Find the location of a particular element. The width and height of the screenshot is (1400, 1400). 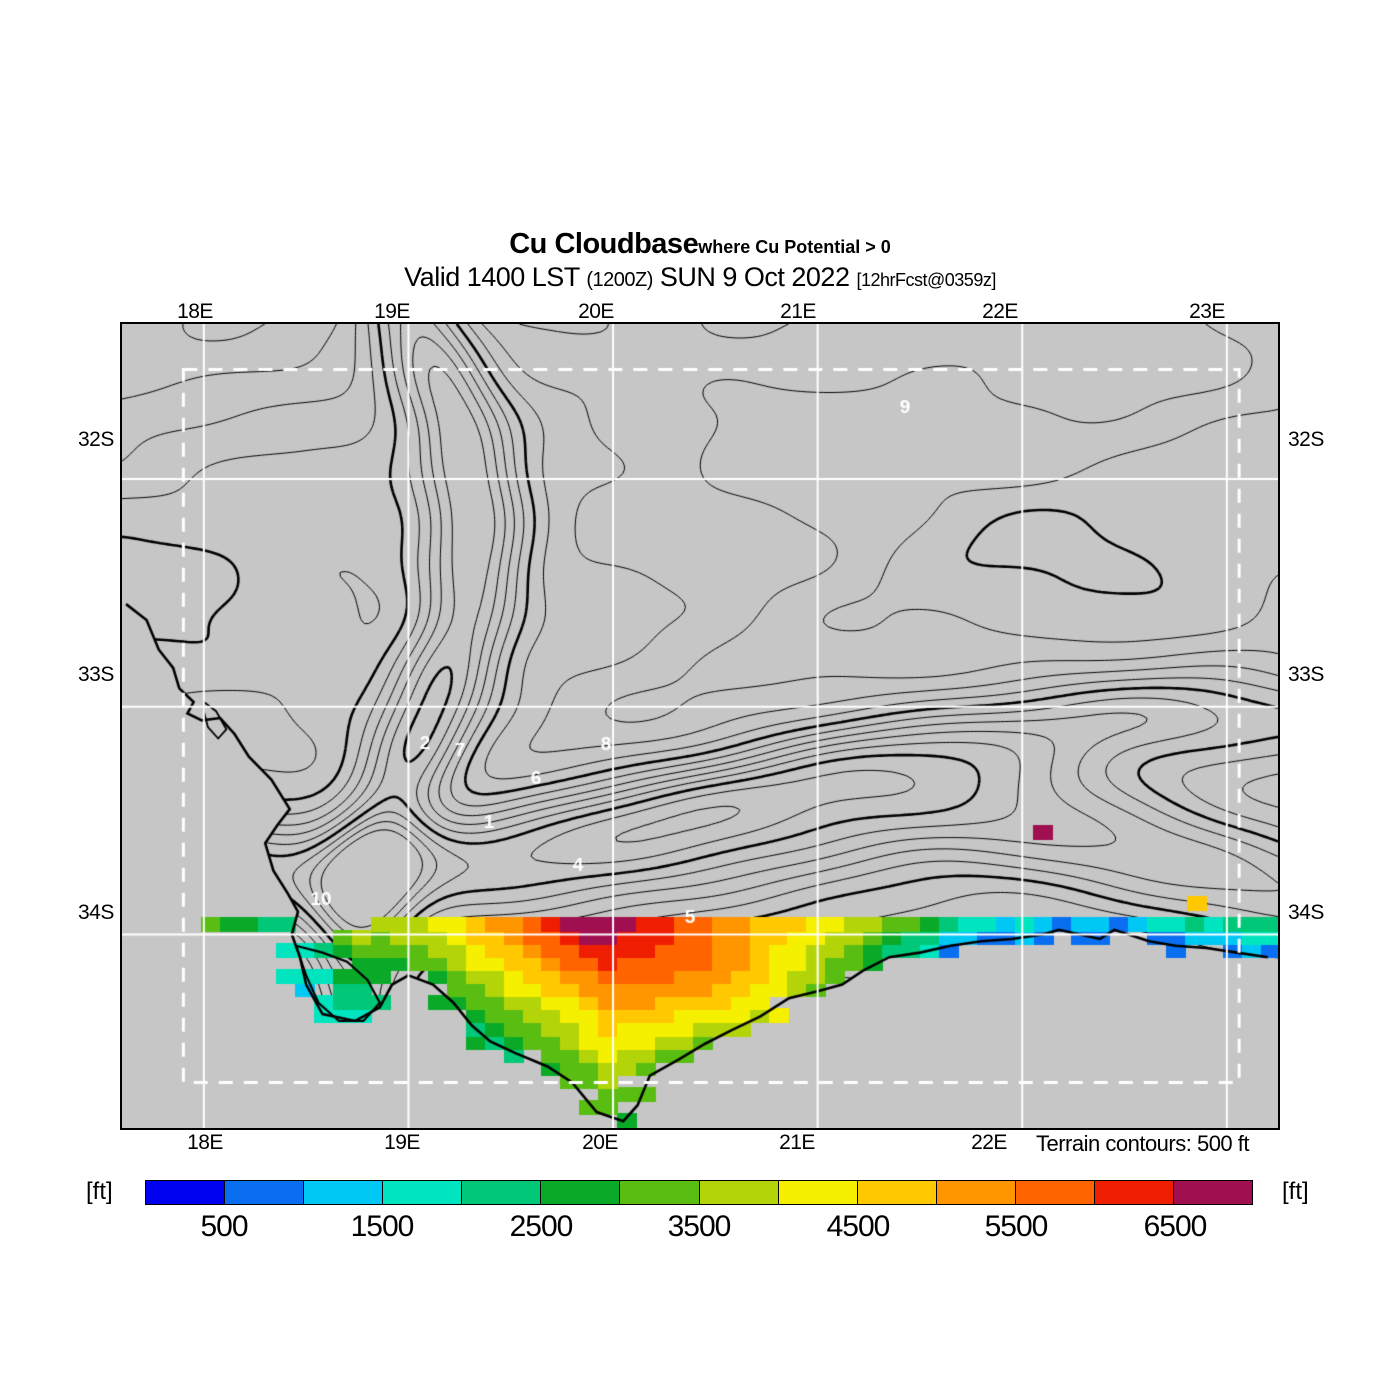

terrain-contour-note: Terrain contours: 500 ft is located at coordinates (1143, 1143).